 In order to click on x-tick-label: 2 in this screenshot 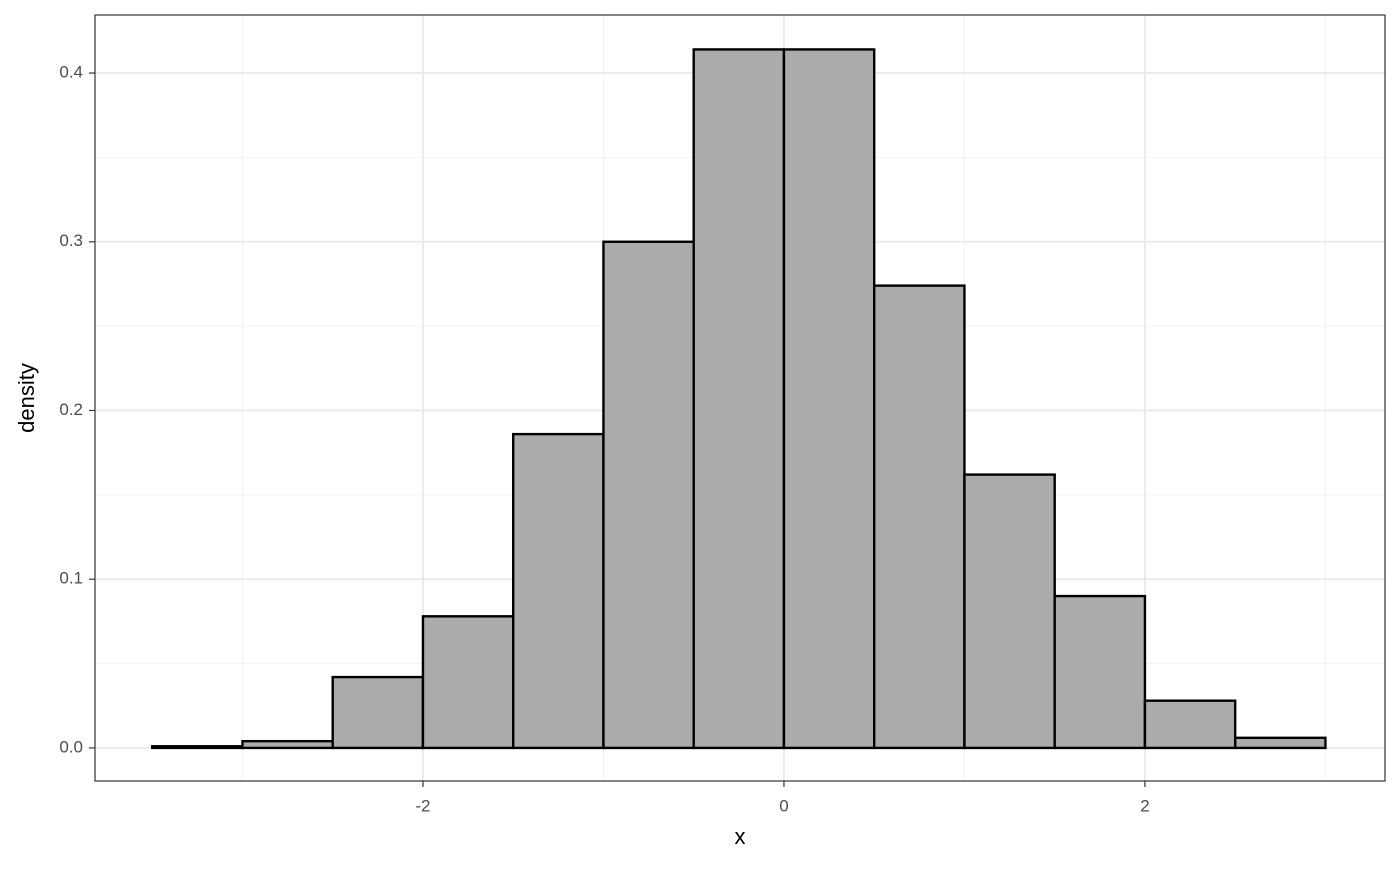, I will do `click(1144, 805)`.